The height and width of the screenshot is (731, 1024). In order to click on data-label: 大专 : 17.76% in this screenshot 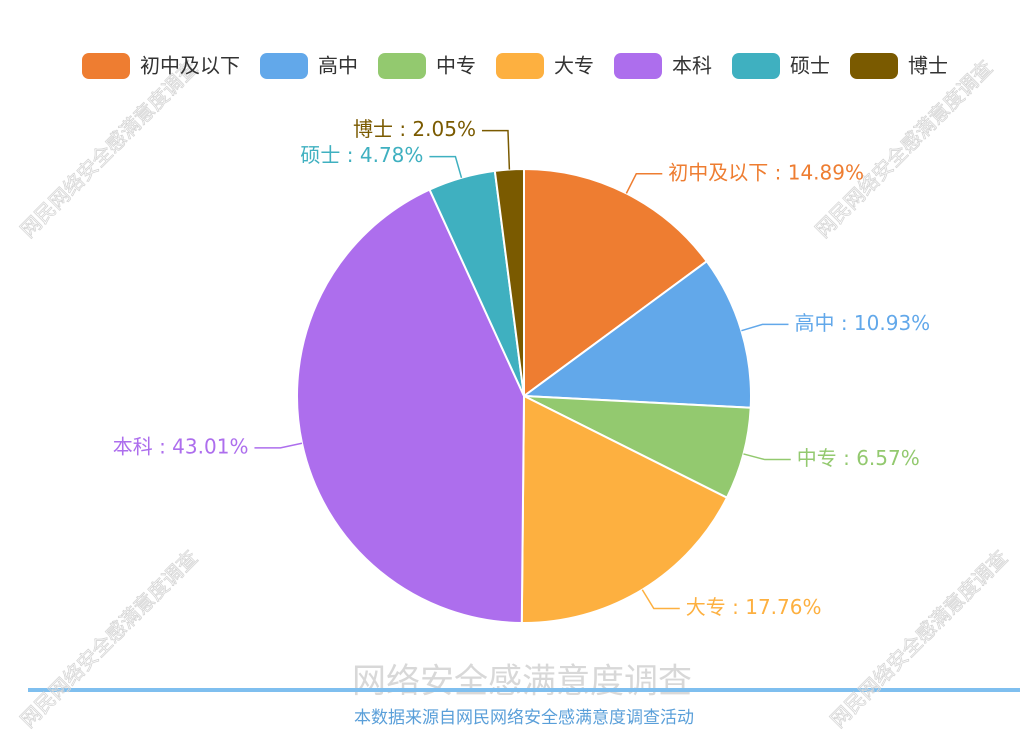, I will do `click(754, 607)`.